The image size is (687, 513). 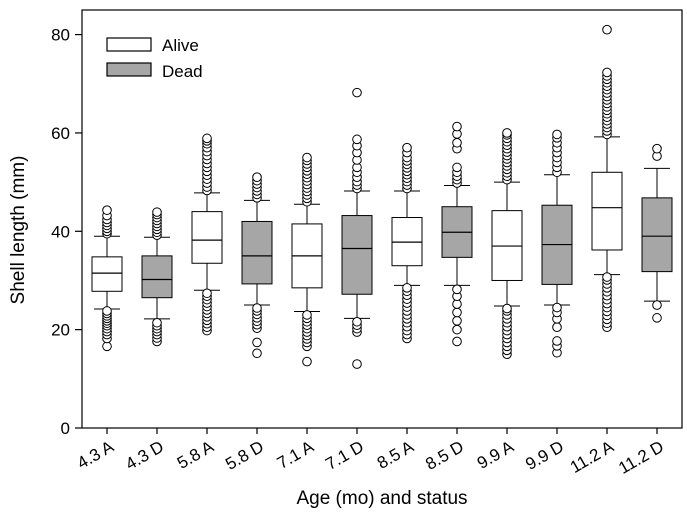 I want to click on x-tick-label: 5.8 D, so click(x=244, y=455).